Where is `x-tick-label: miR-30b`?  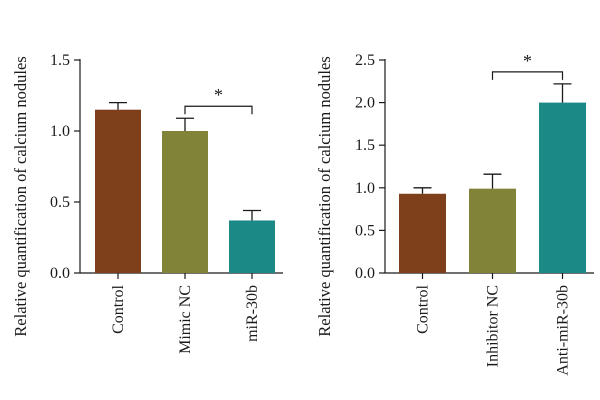
x-tick-label: miR-30b is located at coordinates (252, 313).